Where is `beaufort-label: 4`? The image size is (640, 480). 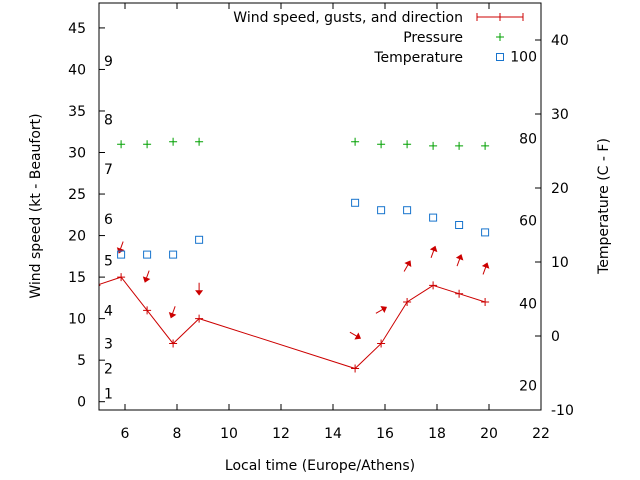
beaufort-label: 4 is located at coordinates (108, 311).